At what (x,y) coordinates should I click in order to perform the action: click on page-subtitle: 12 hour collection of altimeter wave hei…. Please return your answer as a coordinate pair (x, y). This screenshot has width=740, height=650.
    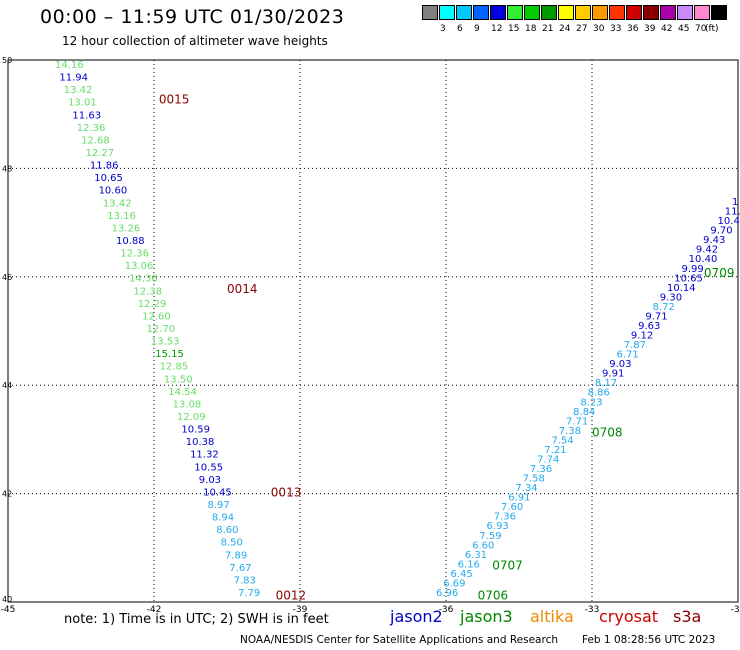
    Looking at the image, I should click on (195, 41).